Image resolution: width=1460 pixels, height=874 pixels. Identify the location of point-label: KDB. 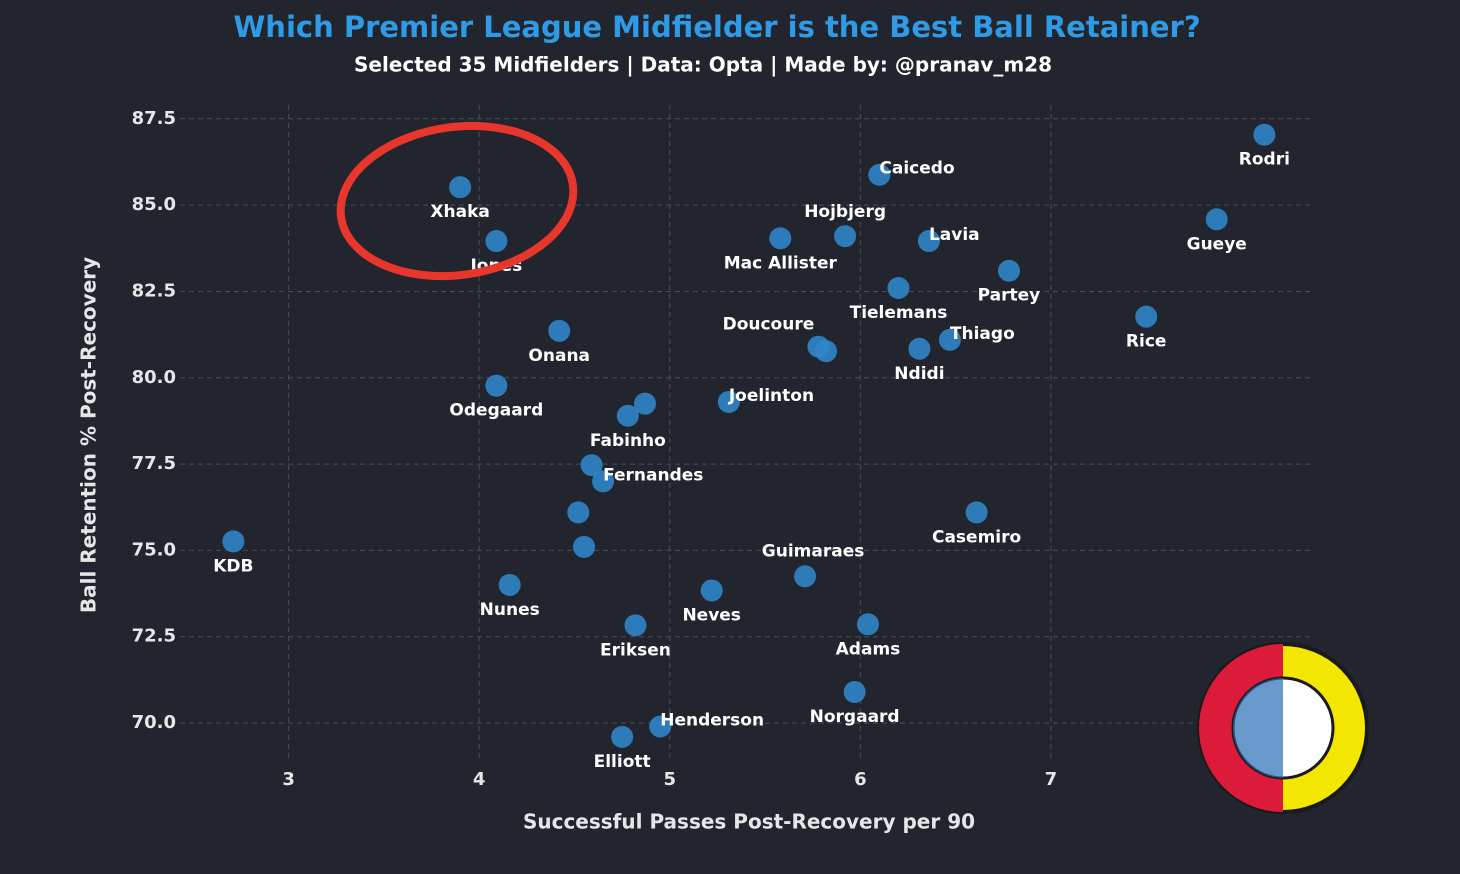
(233, 566).